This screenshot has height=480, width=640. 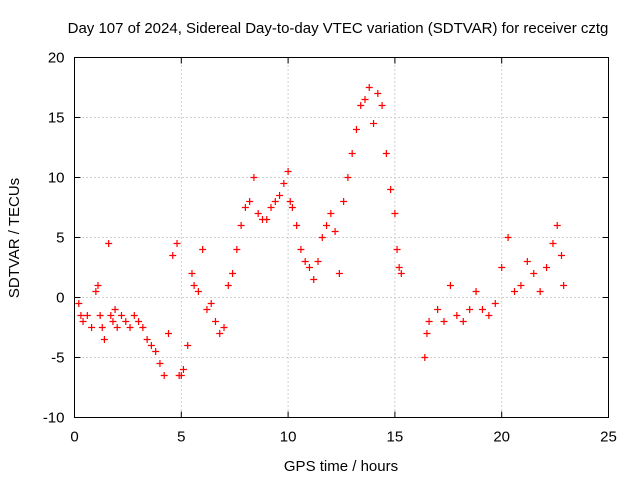 What do you see at coordinates (288, 437) in the screenshot?
I see `x-tick-label: 10` at bounding box center [288, 437].